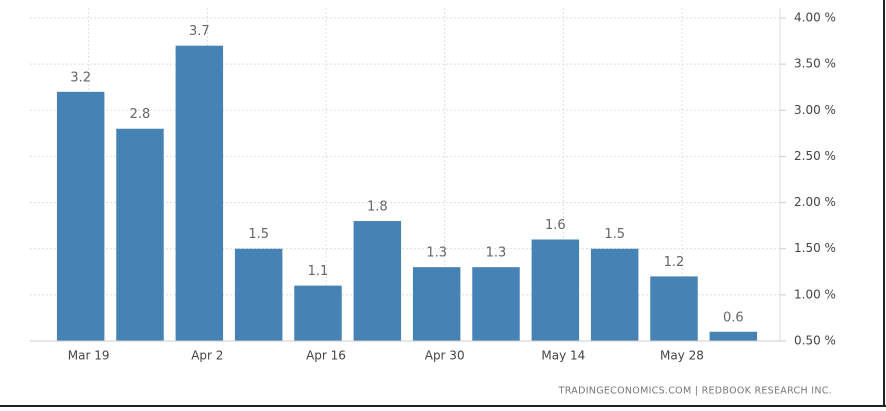 The width and height of the screenshot is (886, 411). What do you see at coordinates (445, 356) in the screenshot?
I see `x-tick-label: Apr 30` at bounding box center [445, 356].